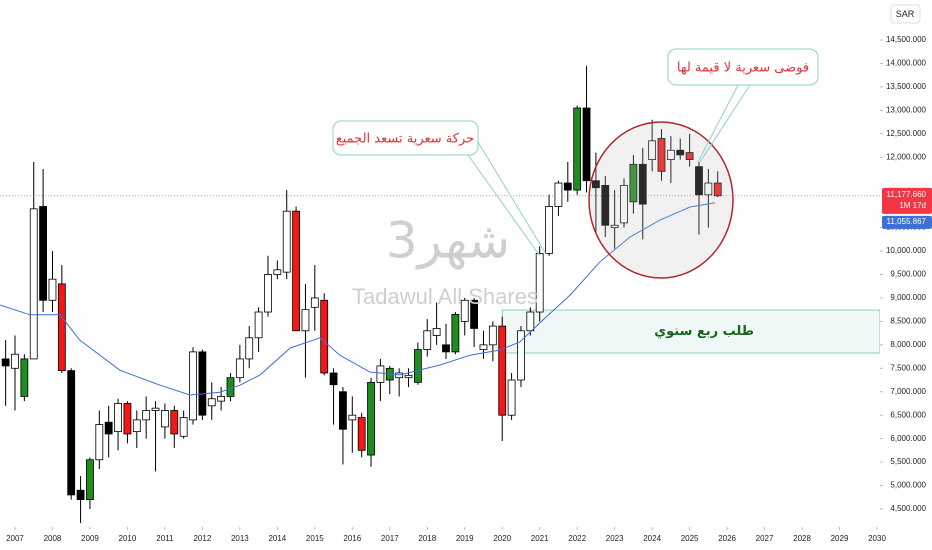 Image resolution: width=932 pixels, height=550 pixels. I want to click on time-axis, so click(466, 538).